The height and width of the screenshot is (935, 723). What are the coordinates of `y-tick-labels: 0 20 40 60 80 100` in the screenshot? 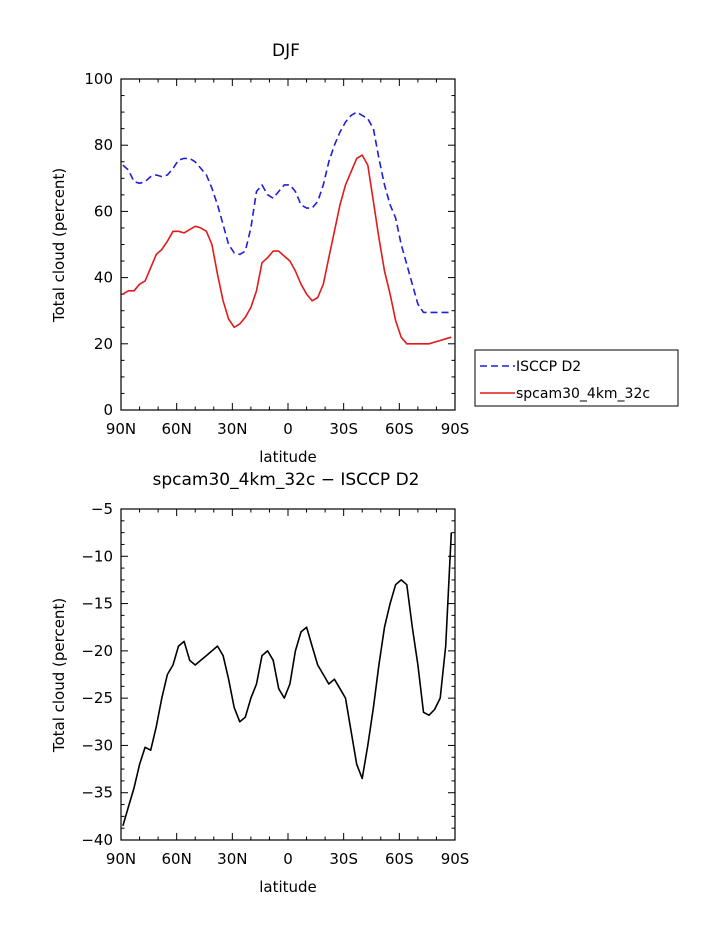 It's located at (98, 244).